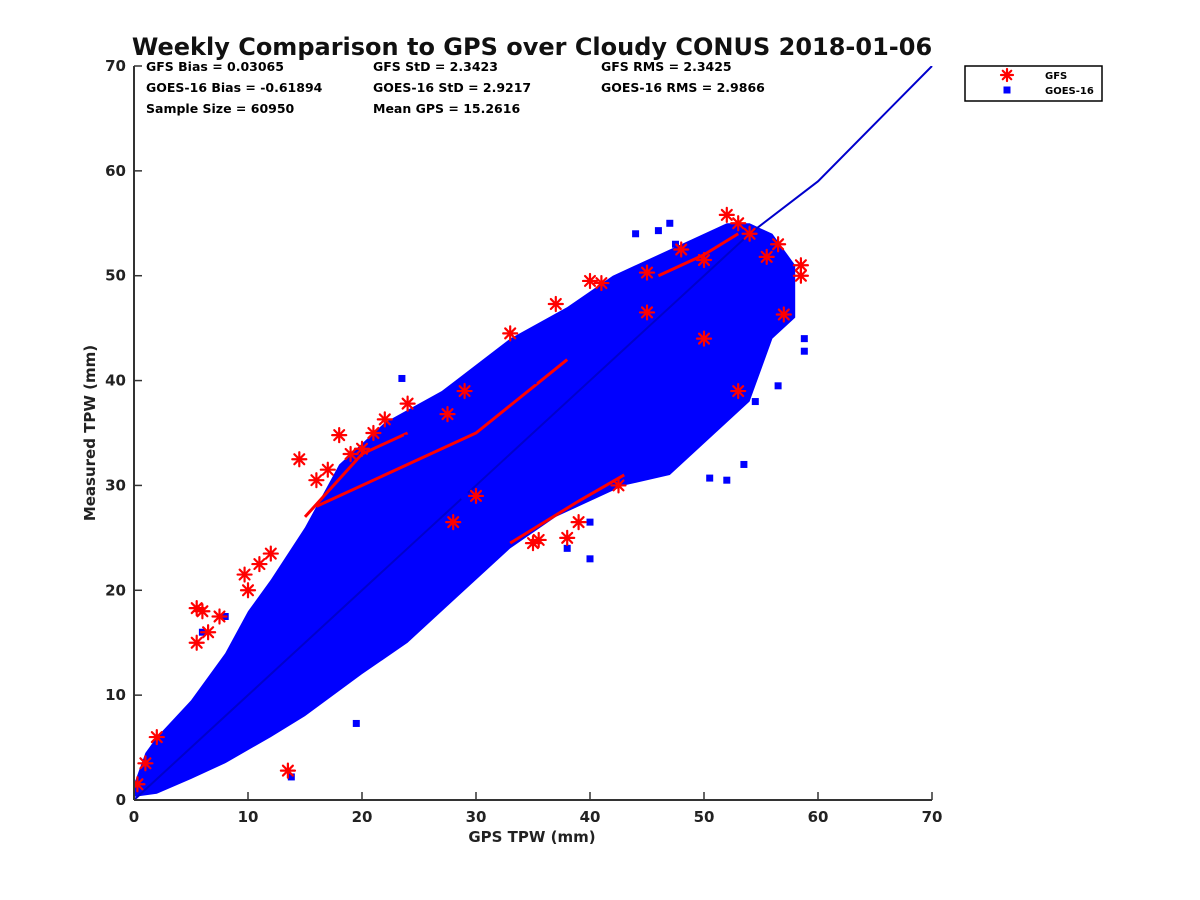 This screenshot has height=900, width=1200. I want to click on legend-gfs-marker, so click(1007, 75).